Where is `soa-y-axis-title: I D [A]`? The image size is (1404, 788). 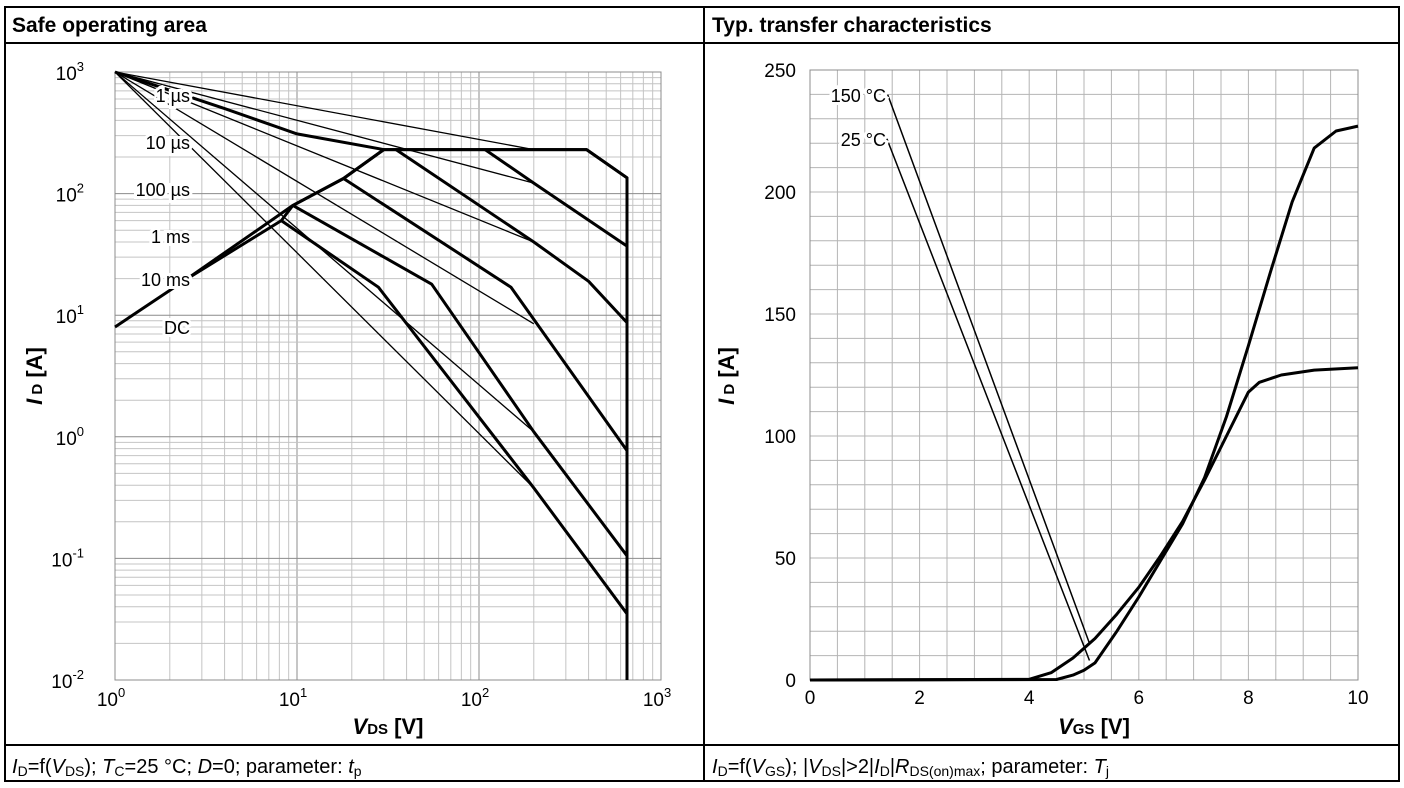
soa-y-axis-title: I D [A] is located at coordinates (34, 376).